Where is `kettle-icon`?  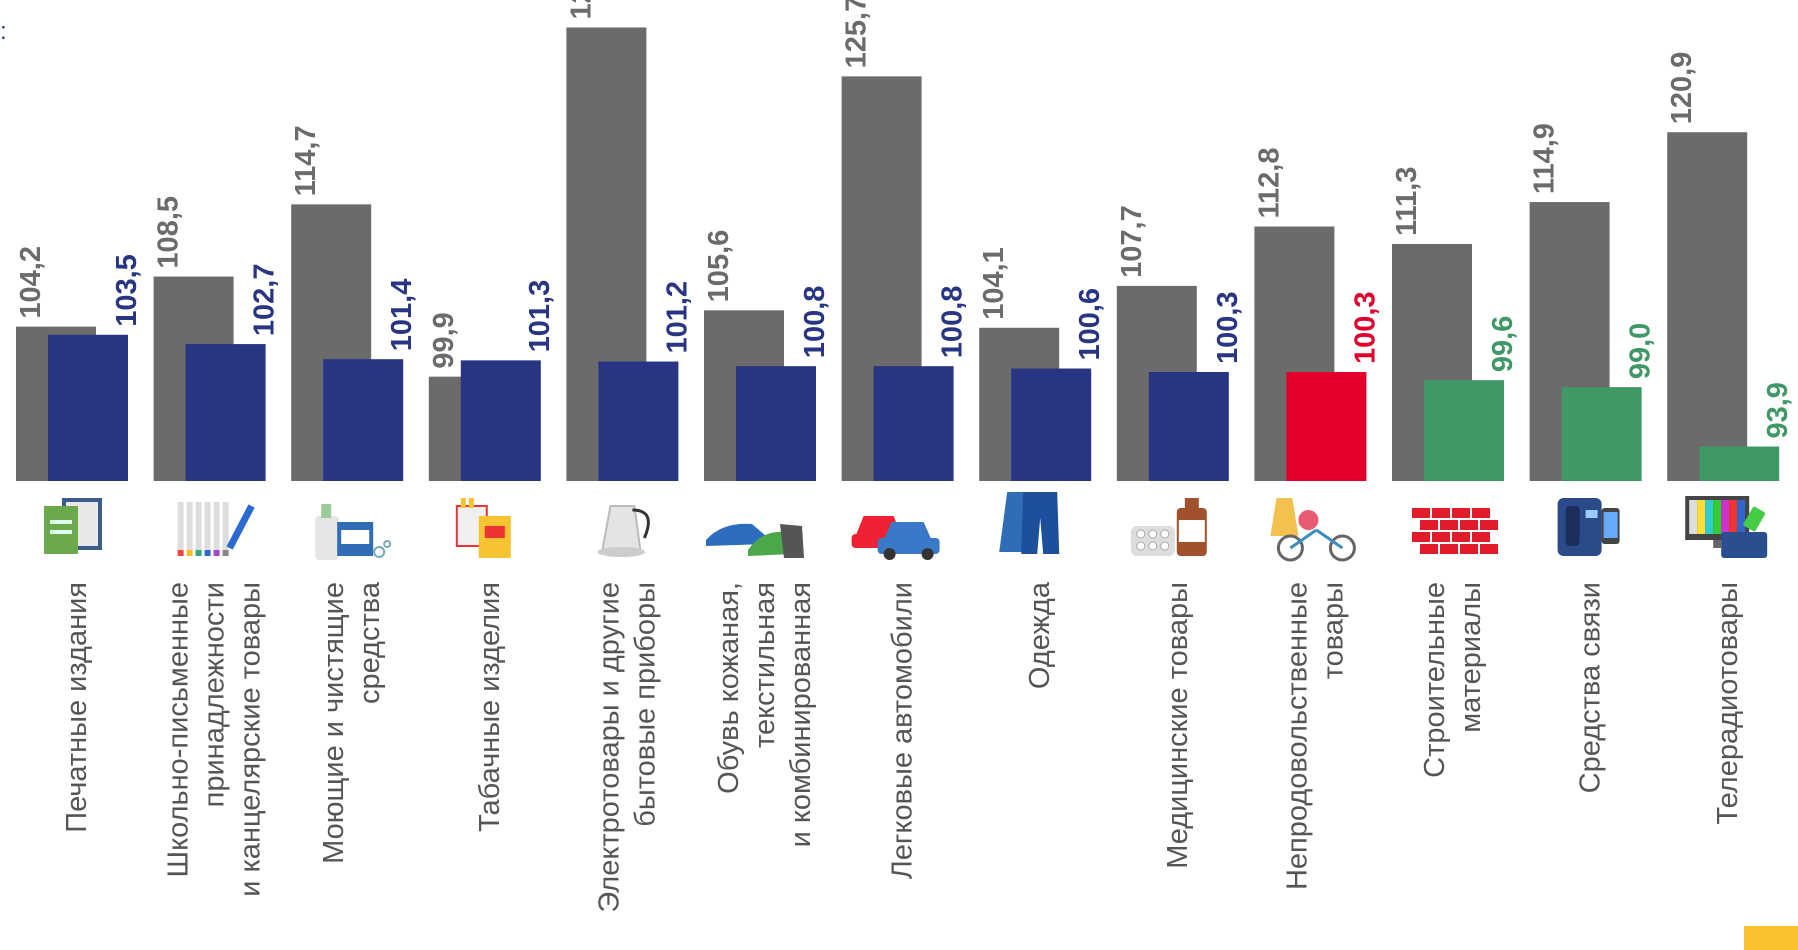
kettle-icon is located at coordinates (623, 531).